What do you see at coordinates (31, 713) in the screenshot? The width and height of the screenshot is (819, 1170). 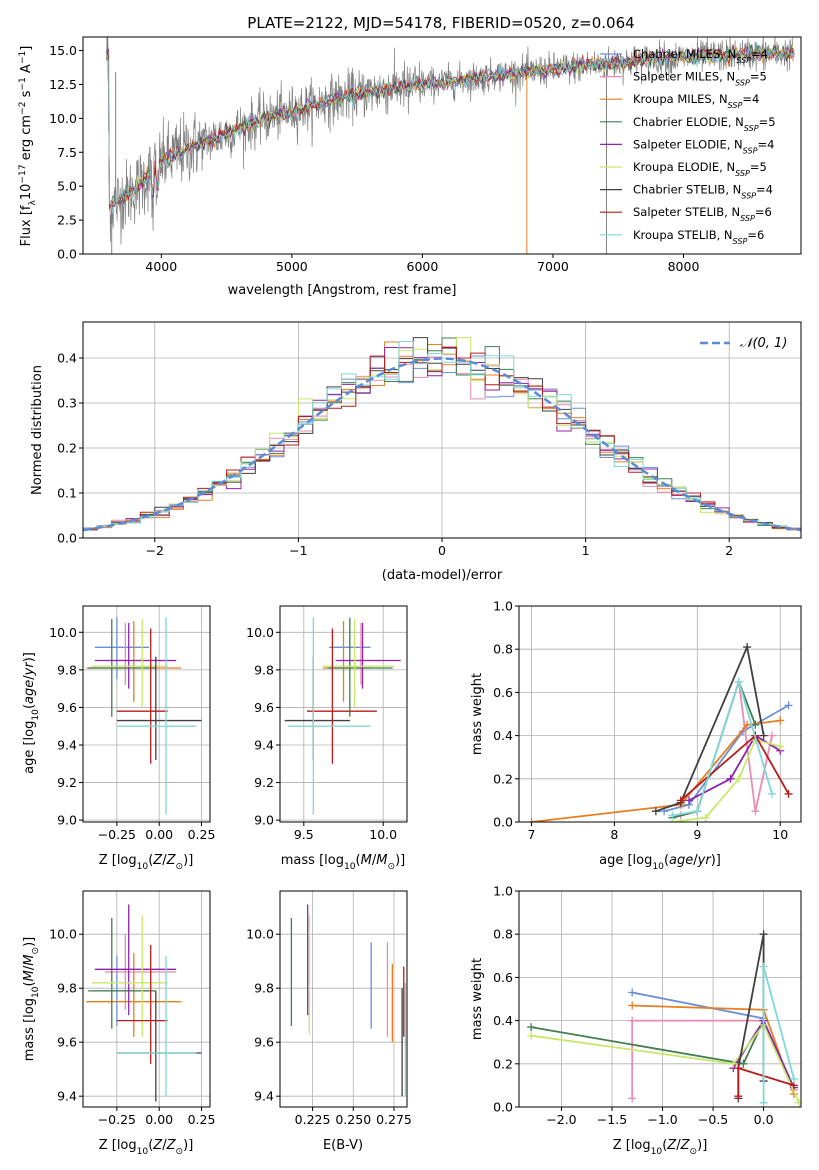 I see `y-axis-label: age [log10(age/yr)]` at bounding box center [31, 713].